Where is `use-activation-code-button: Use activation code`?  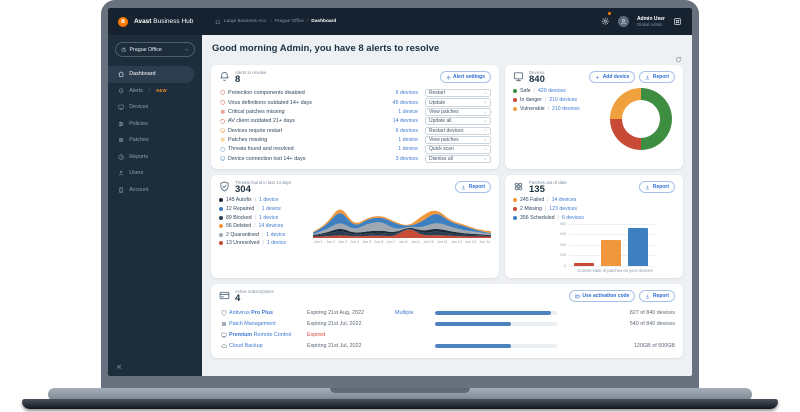
use-activation-code-button: Use activation code is located at coordinates (602, 296).